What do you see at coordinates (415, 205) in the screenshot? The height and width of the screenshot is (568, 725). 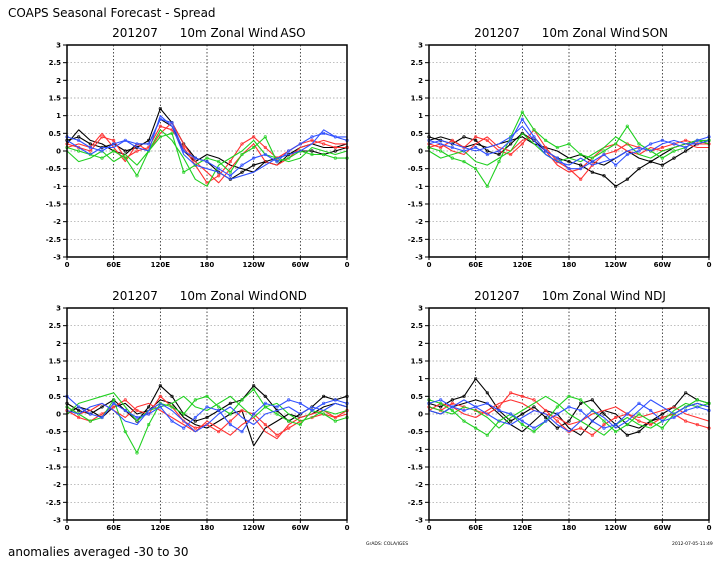 I see `y-tick-label: -1.5` at bounding box center [415, 205].